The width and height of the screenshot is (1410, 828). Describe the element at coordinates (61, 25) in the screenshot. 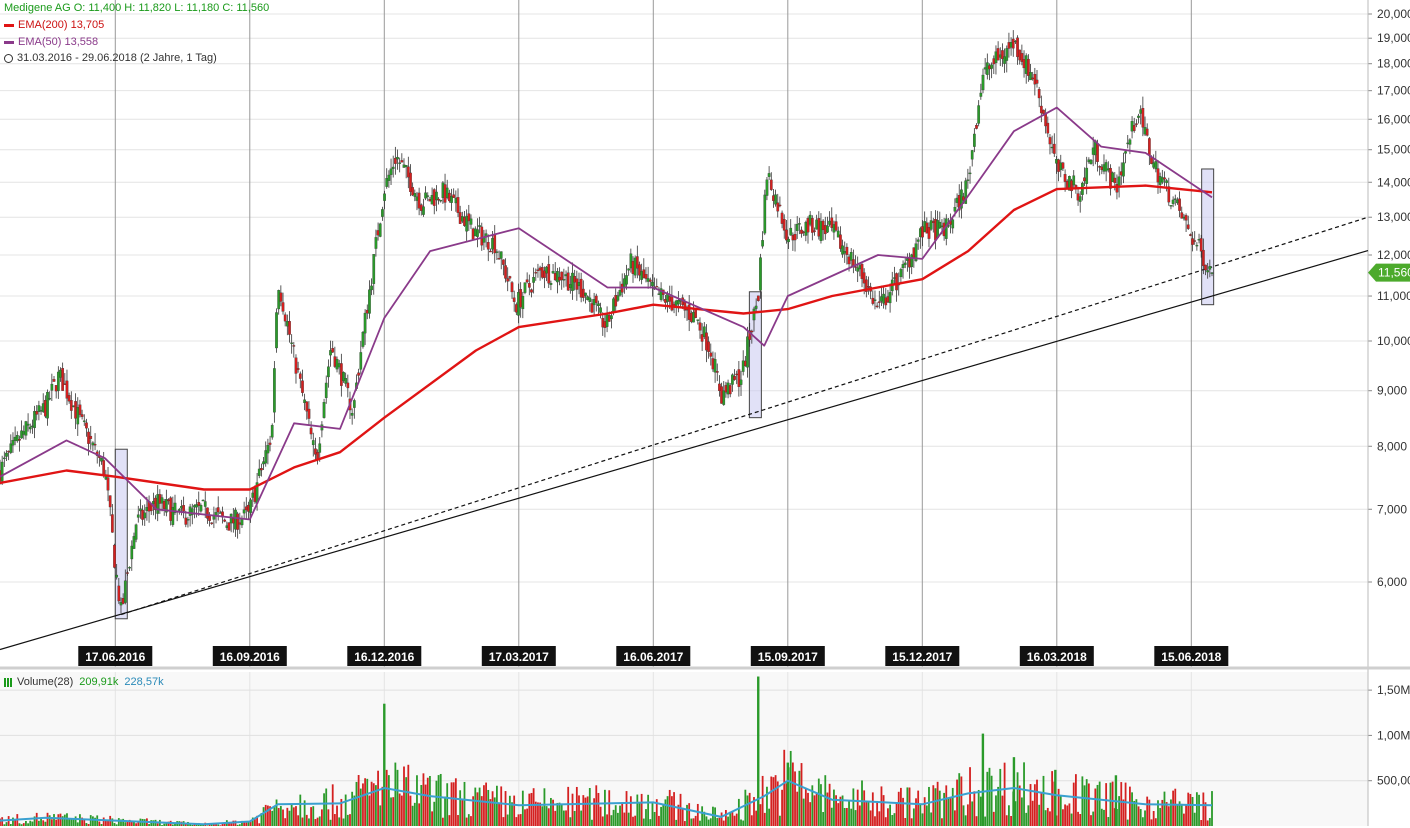

I see `ema200-legend-text: EMA(200) 13,705` at that location.